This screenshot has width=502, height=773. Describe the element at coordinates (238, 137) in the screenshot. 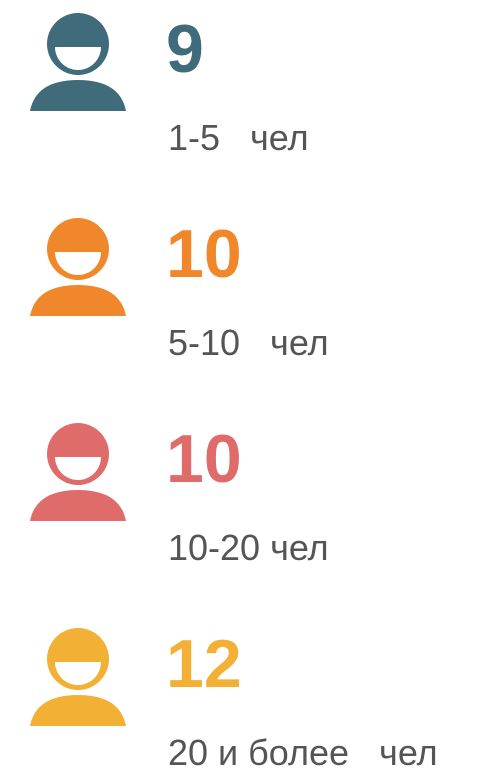

I see `group-label: 1-5 чел` at that location.